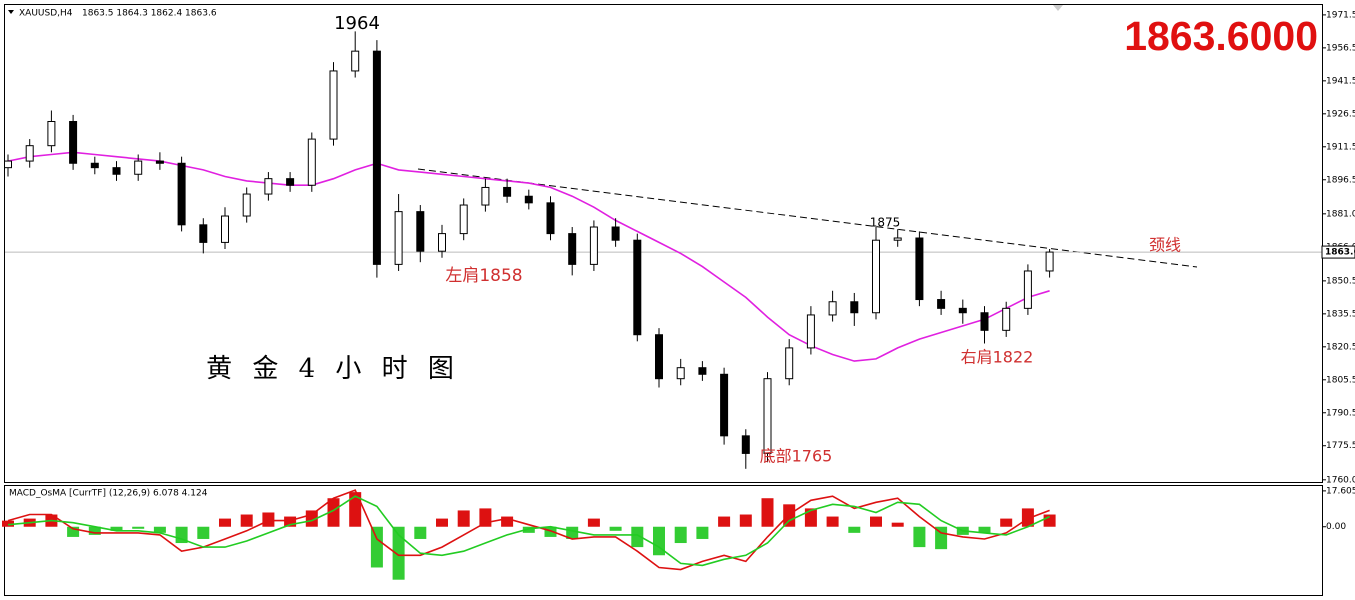 Image resolution: width=1355 pixels, height=600 pixels. What do you see at coordinates (1340, 347) in the screenshot?
I see `y-tick-label: 1820.5` at bounding box center [1340, 347].